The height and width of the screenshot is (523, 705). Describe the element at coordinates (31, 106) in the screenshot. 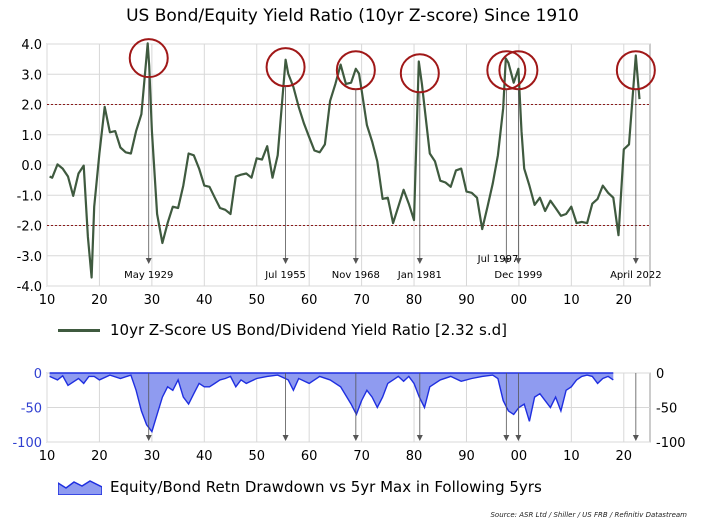

I see `top-y-tick-label: 2.0` at that location.